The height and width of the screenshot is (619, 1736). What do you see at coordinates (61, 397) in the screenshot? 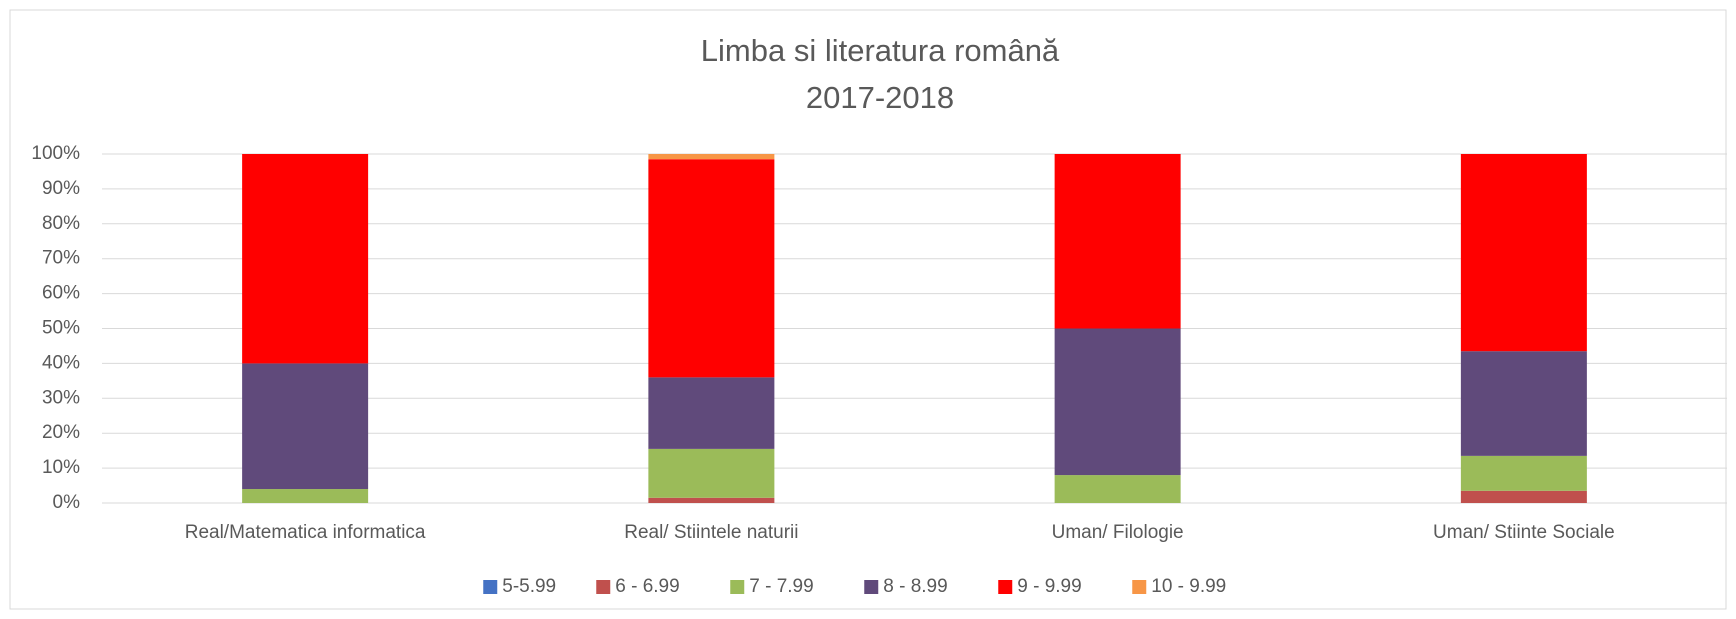
I see `y-tick-label: 30%` at bounding box center [61, 397].